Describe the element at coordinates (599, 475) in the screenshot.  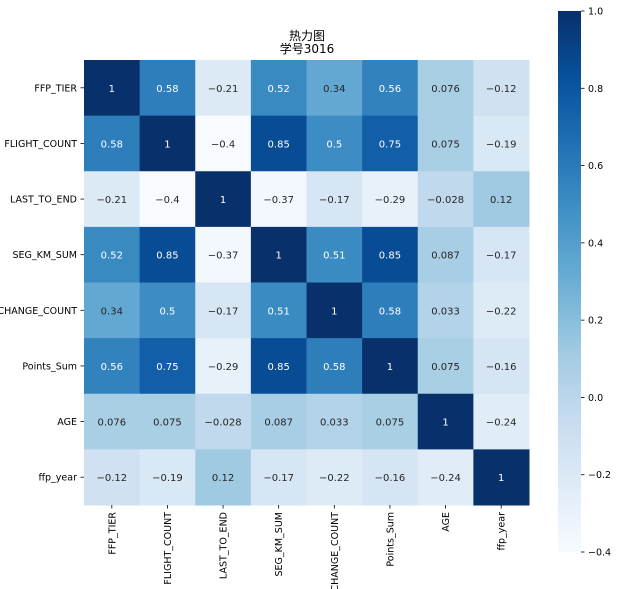
I see `colorbar-tick-label: −0.2` at that location.